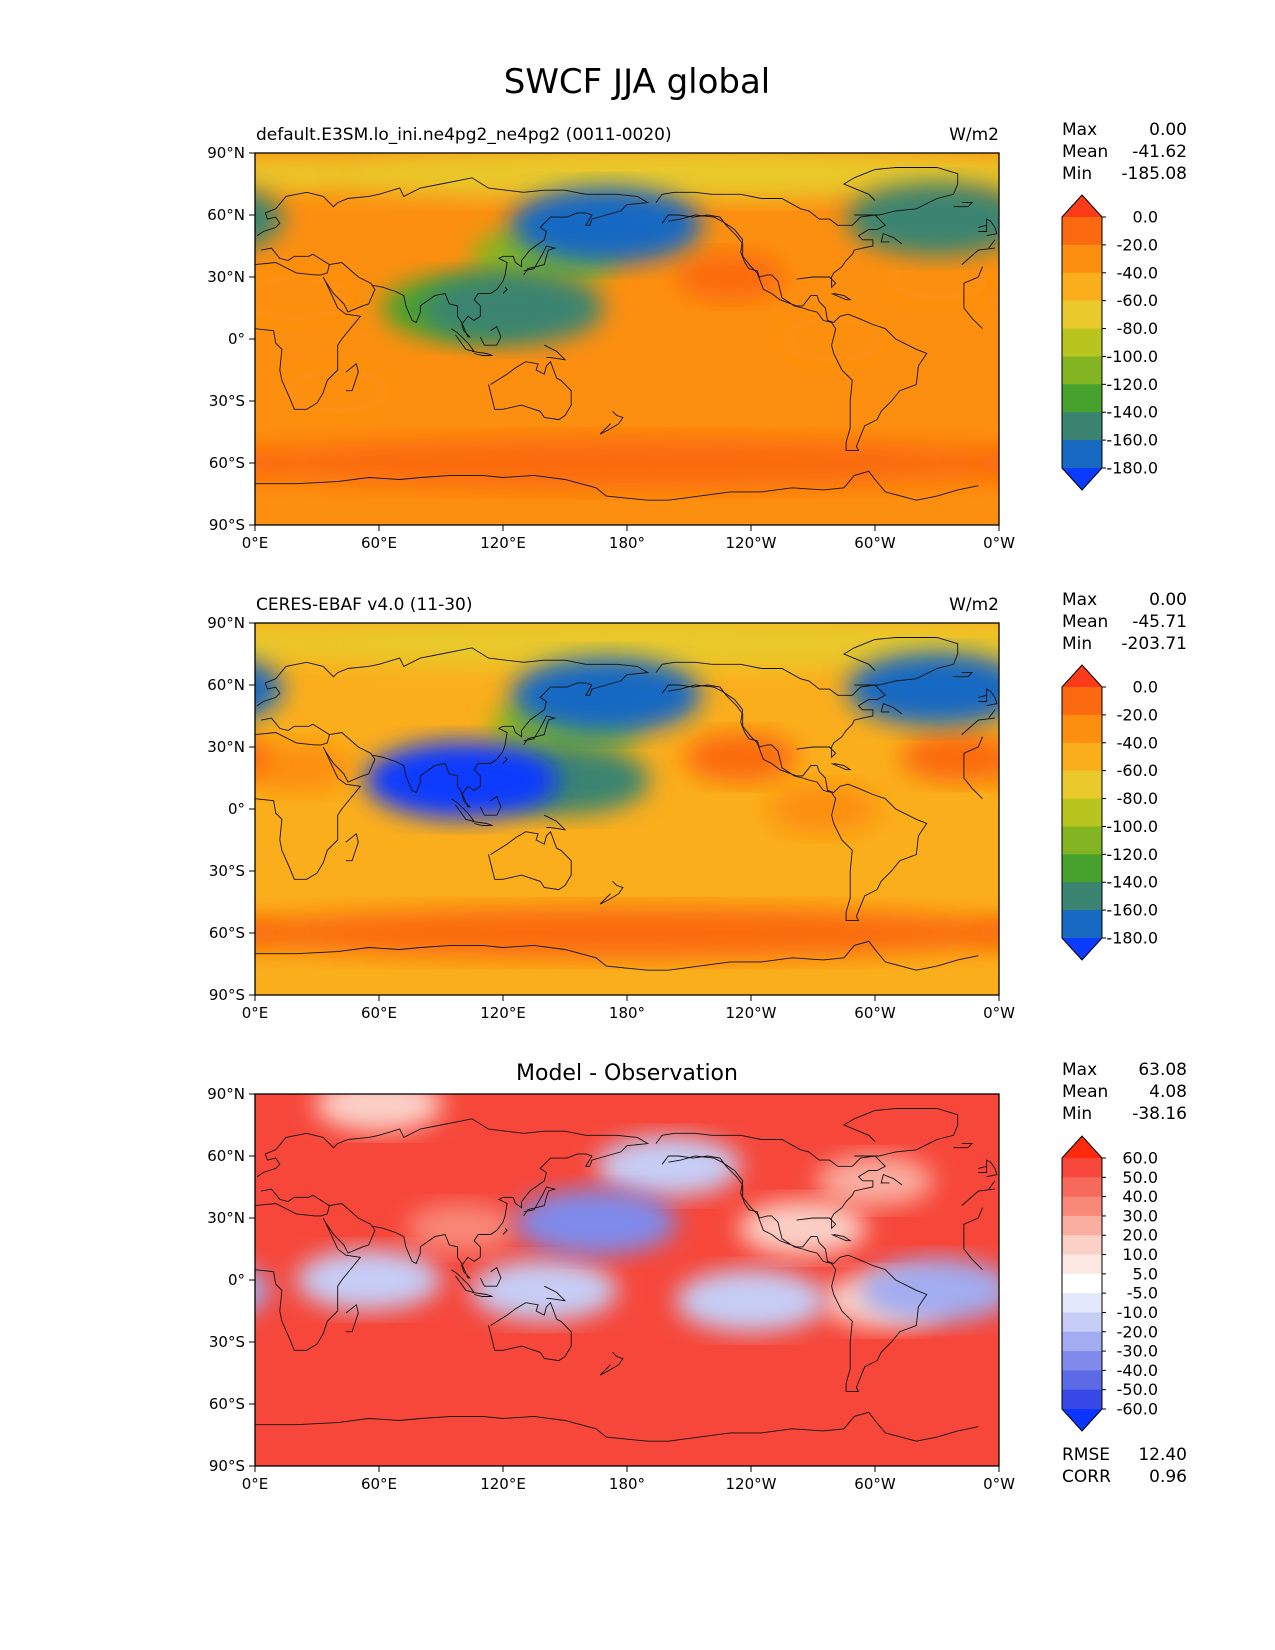 This screenshot has width=1275, height=1650. What do you see at coordinates (1124, 1092) in the screenshot?
I see `stats-block: Max 63.08 Mean 4.08 Min -38.16` at bounding box center [1124, 1092].